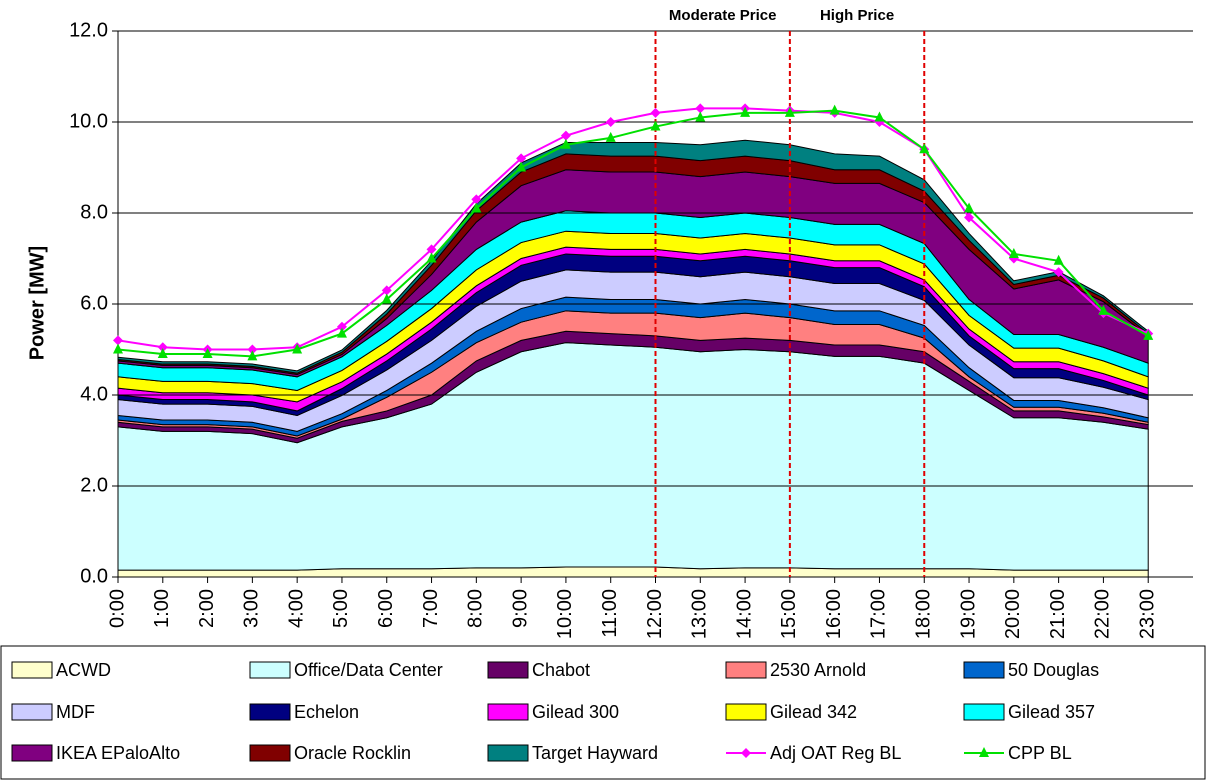 Image resolution: width=1207 pixels, height=781 pixels. What do you see at coordinates (1147, 614) in the screenshot?
I see `x-tick-label: 23:00` at bounding box center [1147, 614].